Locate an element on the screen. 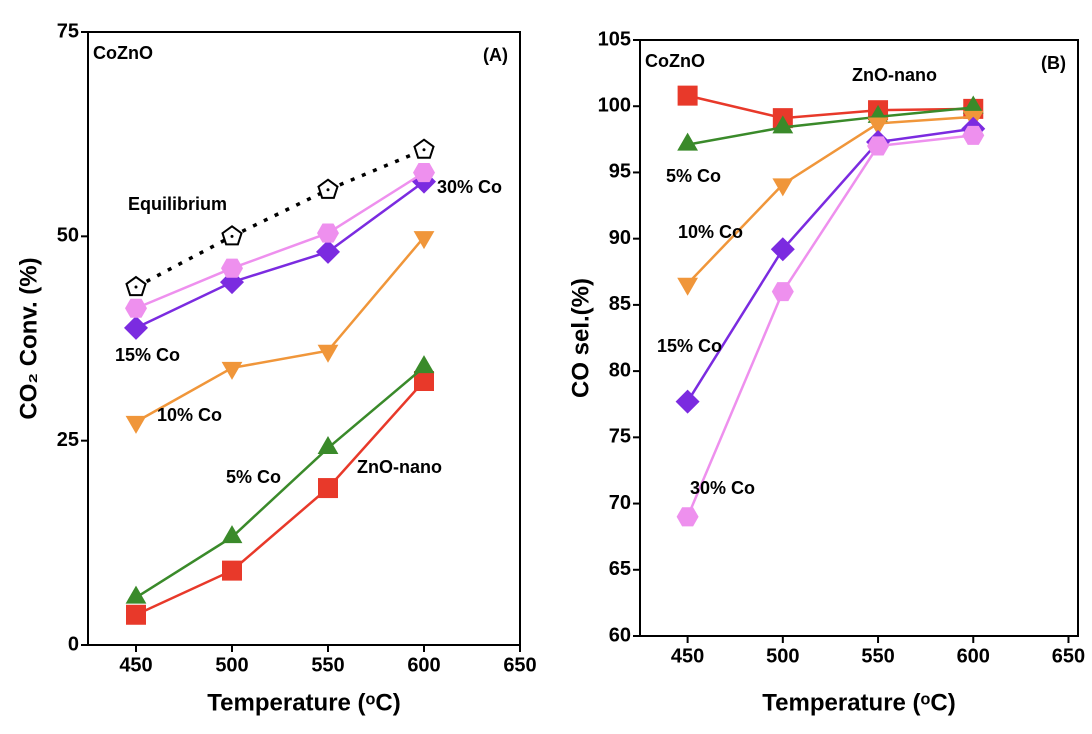 This screenshot has height=734, width=1092. y-axis-title: CO sel.(%) is located at coordinates (580, 338).